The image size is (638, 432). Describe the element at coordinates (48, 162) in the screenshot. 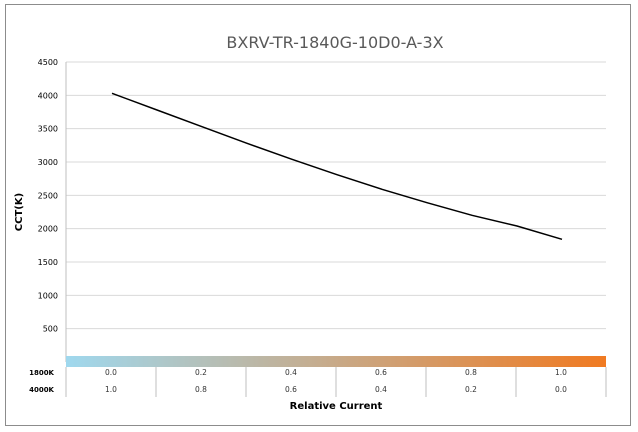

I see `y-tick-label: 3000` at that location.